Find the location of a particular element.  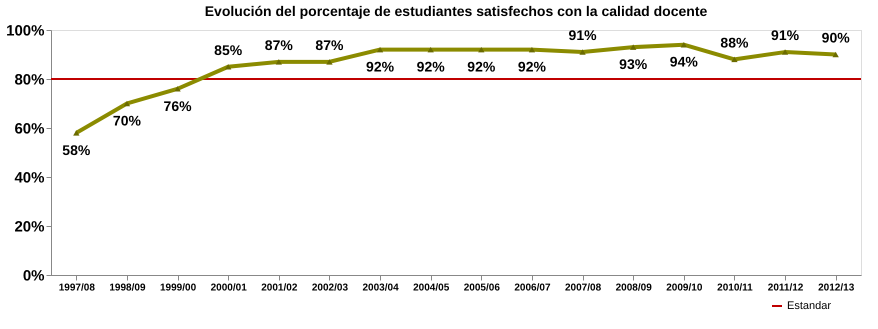

y-tick-label: 100% is located at coordinates (25, 31).